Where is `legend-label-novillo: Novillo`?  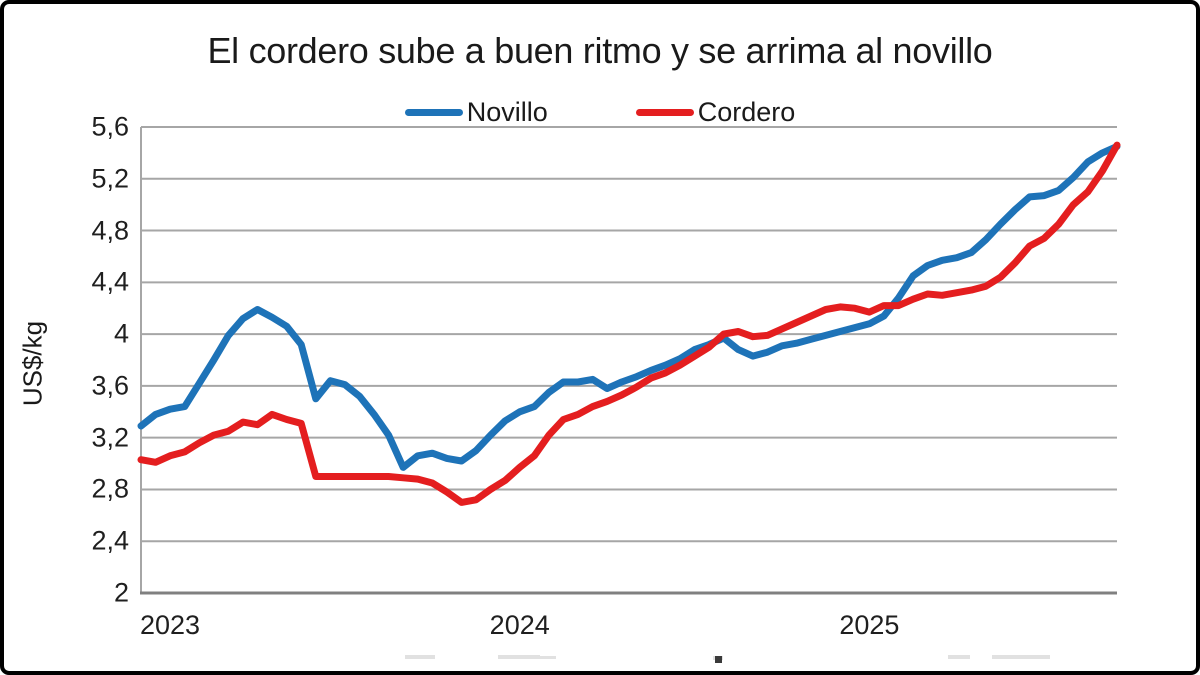 legend-label-novillo: Novillo is located at coordinates (507, 111).